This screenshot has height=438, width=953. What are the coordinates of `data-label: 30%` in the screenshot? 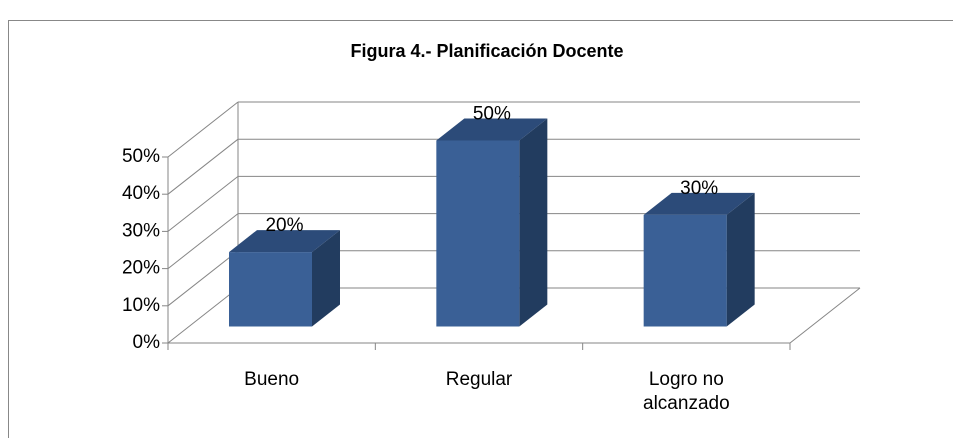 It's located at (699, 188).